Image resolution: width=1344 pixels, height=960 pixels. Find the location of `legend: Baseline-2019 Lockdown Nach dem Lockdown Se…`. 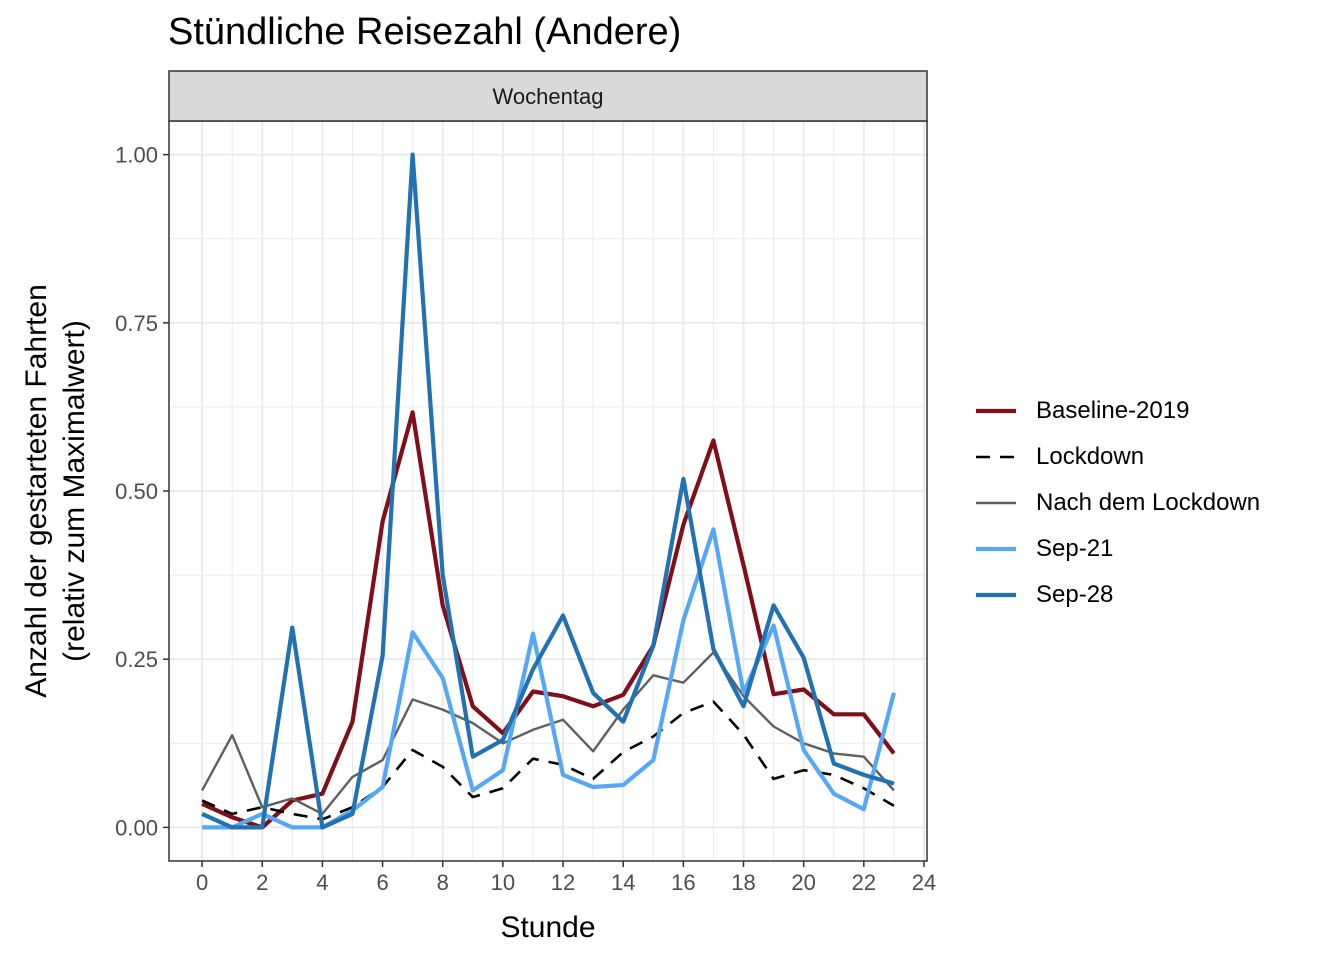

legend: Baseline-2019 Lockdown Nach dem Lockdown Se… is located at coordinates (1117, 503).